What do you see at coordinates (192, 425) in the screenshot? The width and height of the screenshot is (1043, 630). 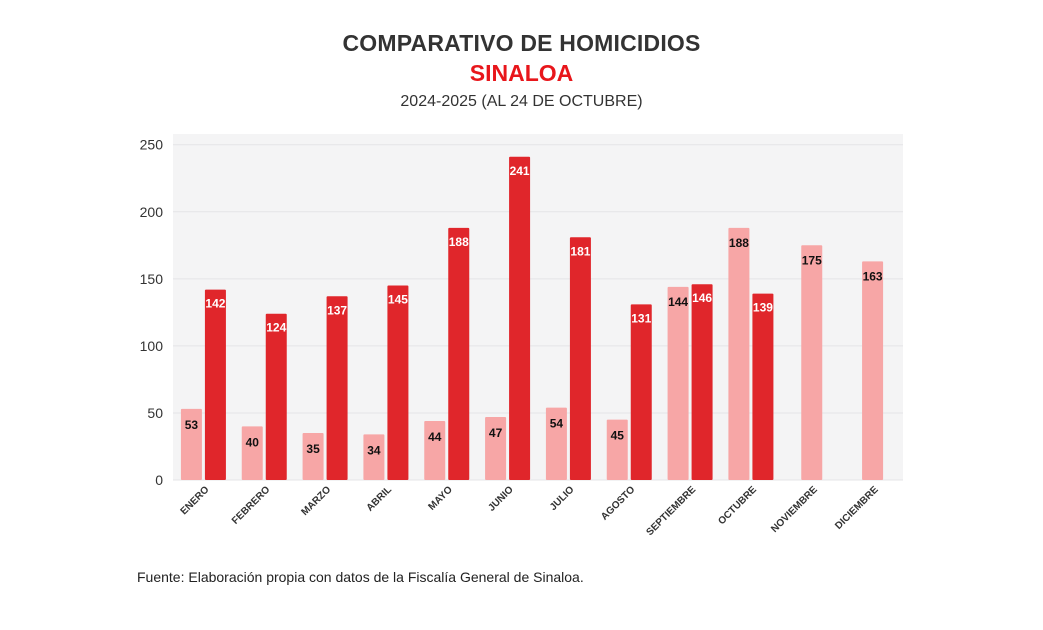 I see `data-label-2024: 53` at bounding box center [192, 425].